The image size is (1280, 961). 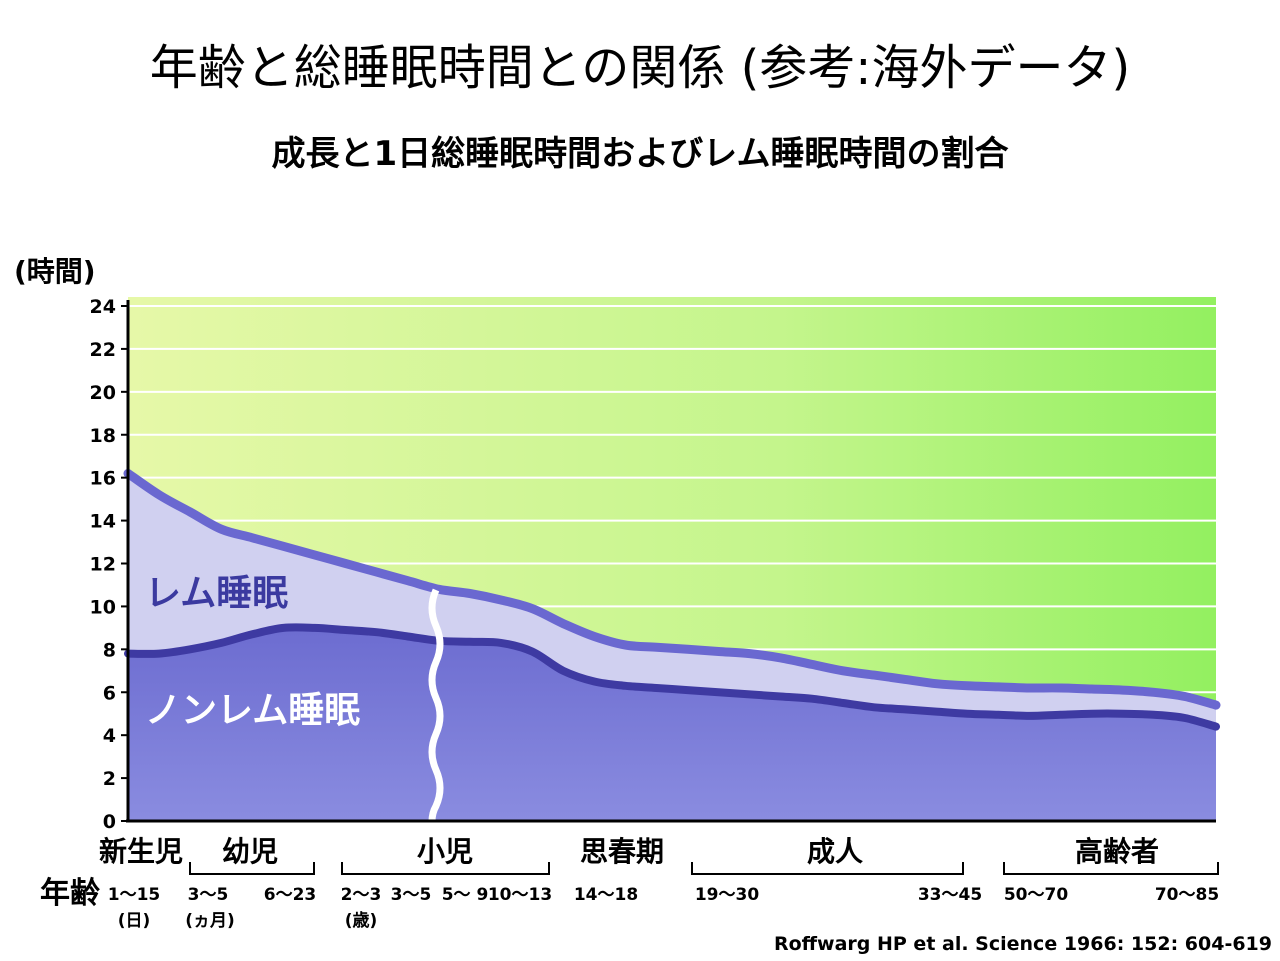 I want to click on y-tick-label: 8, so click(x=109, y=650).